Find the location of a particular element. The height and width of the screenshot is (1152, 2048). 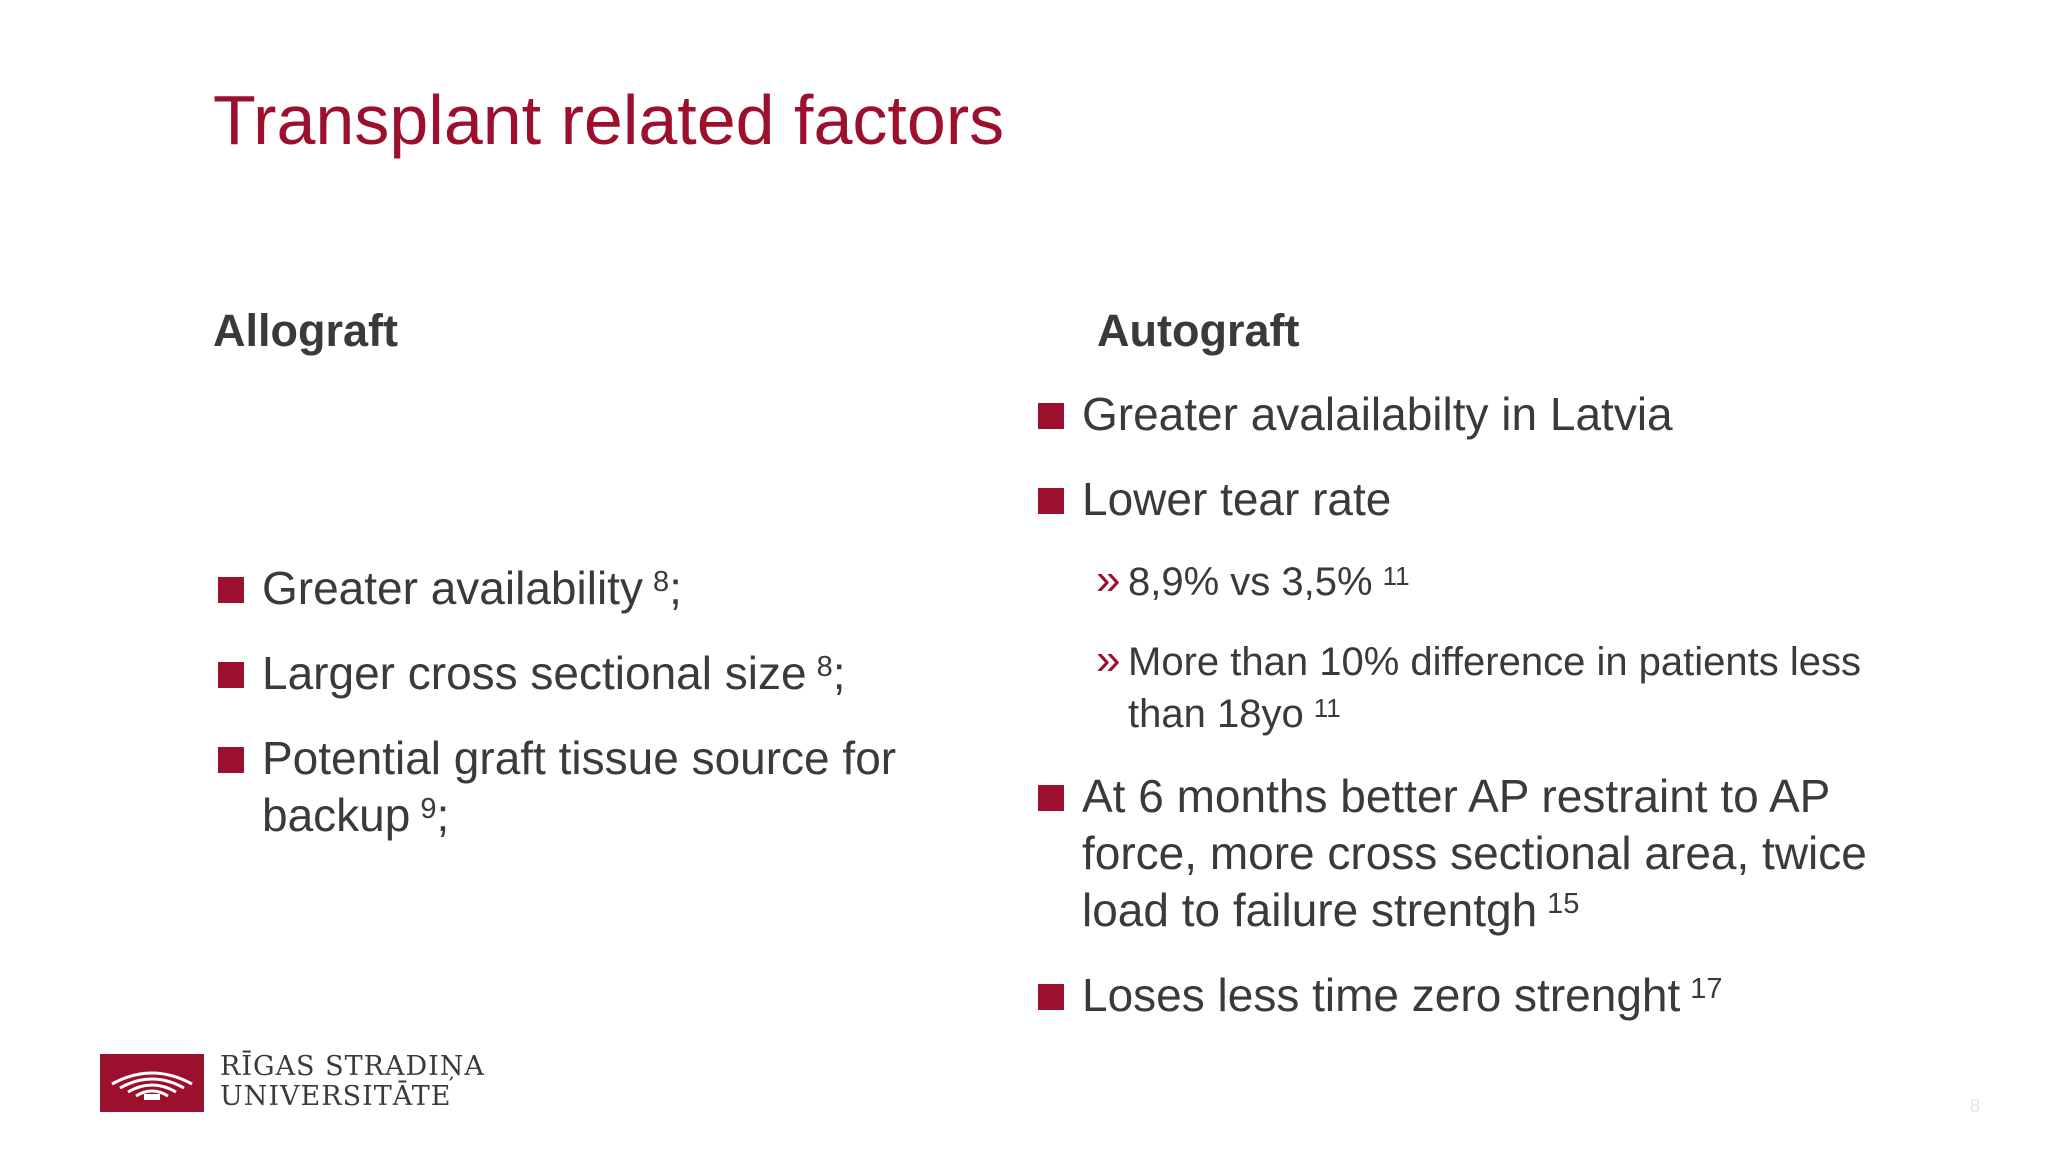

autograft-heading: Autograft is located at coordinates (1198, 330).